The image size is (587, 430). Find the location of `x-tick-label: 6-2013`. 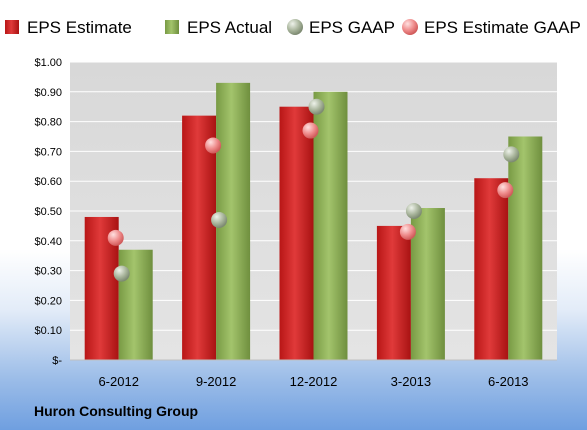

x-tick-label: 6-2013 is located at coordinates (508, 381).